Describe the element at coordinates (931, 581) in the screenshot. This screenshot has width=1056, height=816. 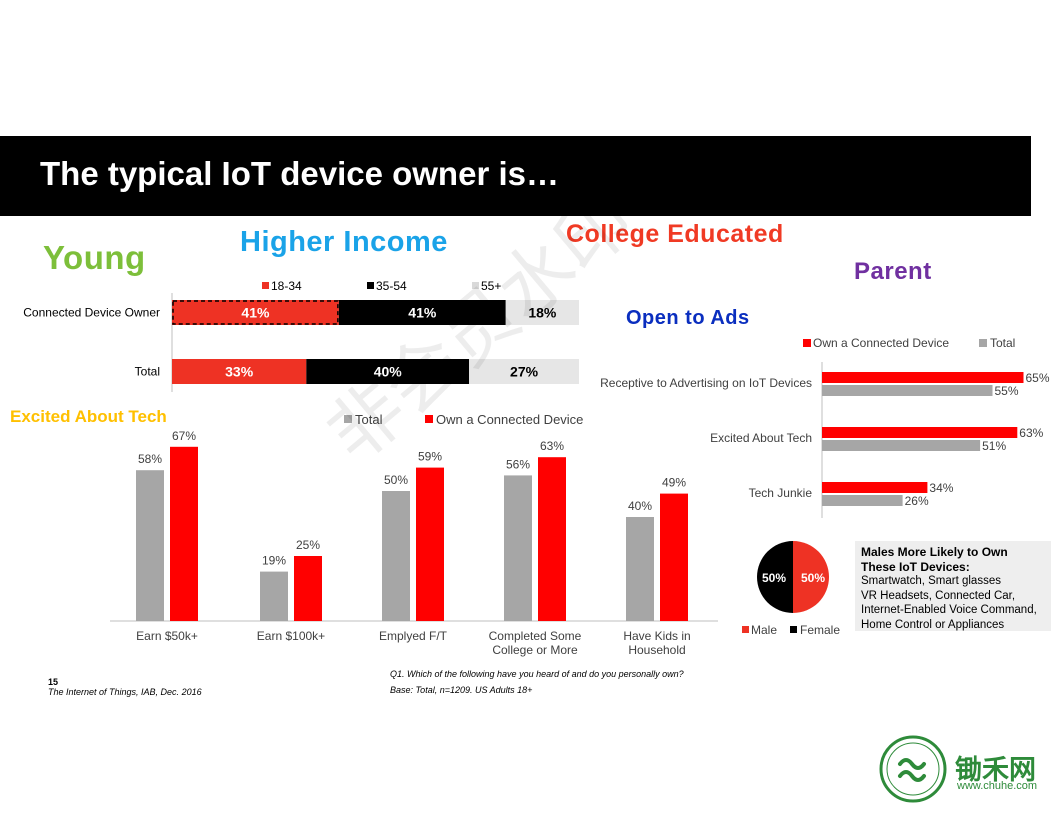
I see `note-line: Smartwatch, Smart glasses` at that location.